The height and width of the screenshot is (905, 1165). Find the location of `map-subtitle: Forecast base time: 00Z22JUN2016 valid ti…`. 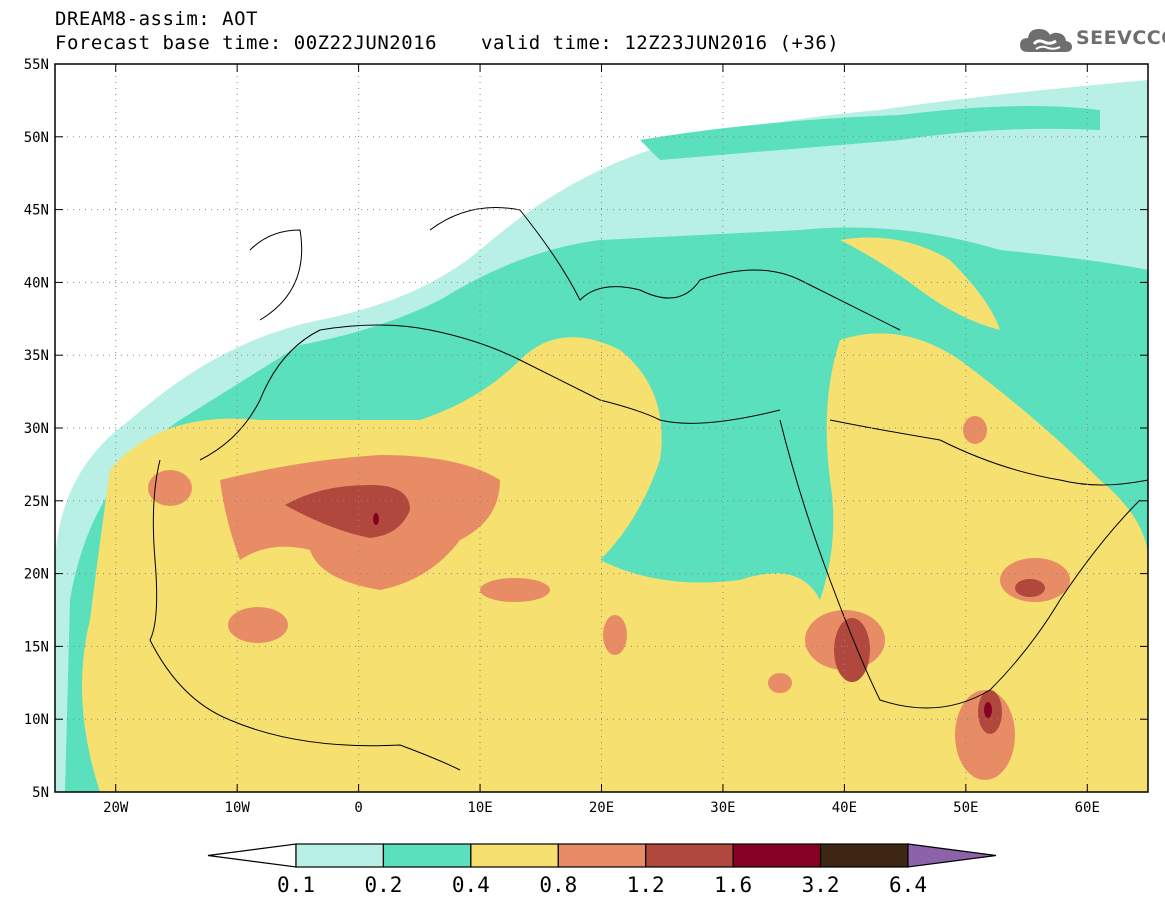

map-subtitle: Forecast base time: 00Z22JUN2016 valid ti… is located at coordinates (447, 43).